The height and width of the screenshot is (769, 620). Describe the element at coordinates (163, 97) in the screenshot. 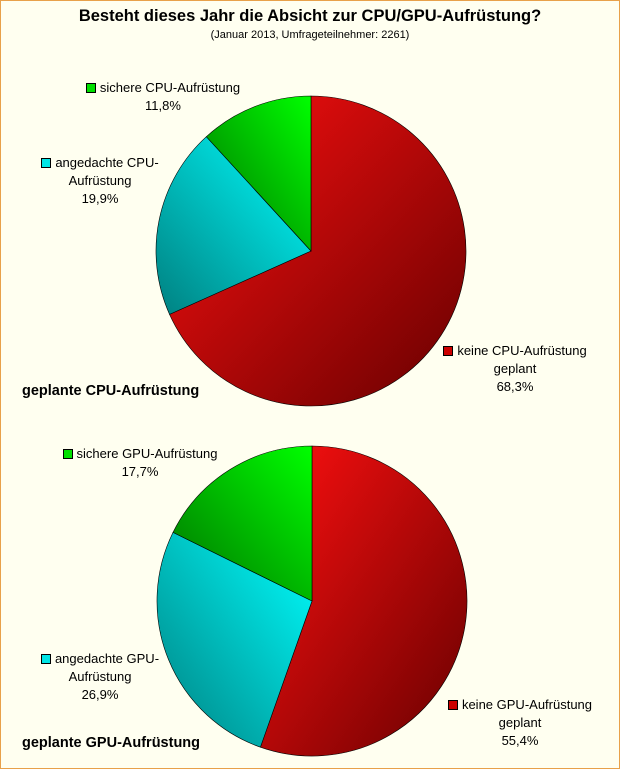

I see `cpu-legend-sure: sichere CPU-Aufrüstung 11,8%` at that location.